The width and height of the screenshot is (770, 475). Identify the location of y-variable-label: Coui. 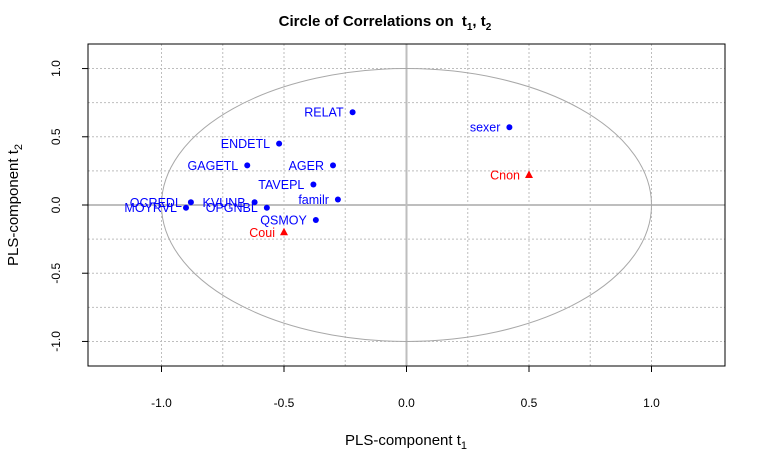
(262, 233).